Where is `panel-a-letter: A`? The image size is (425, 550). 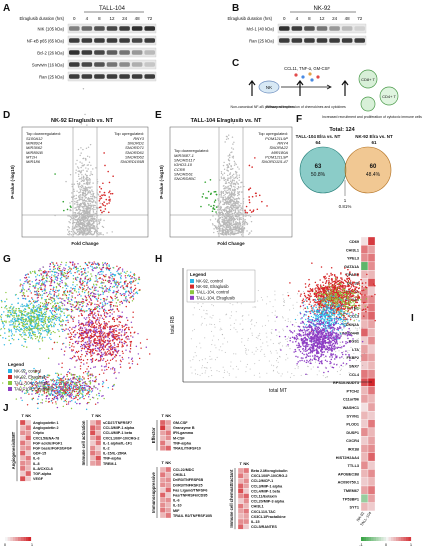 panel-a-letter: A is located at coordinates (6, 8).